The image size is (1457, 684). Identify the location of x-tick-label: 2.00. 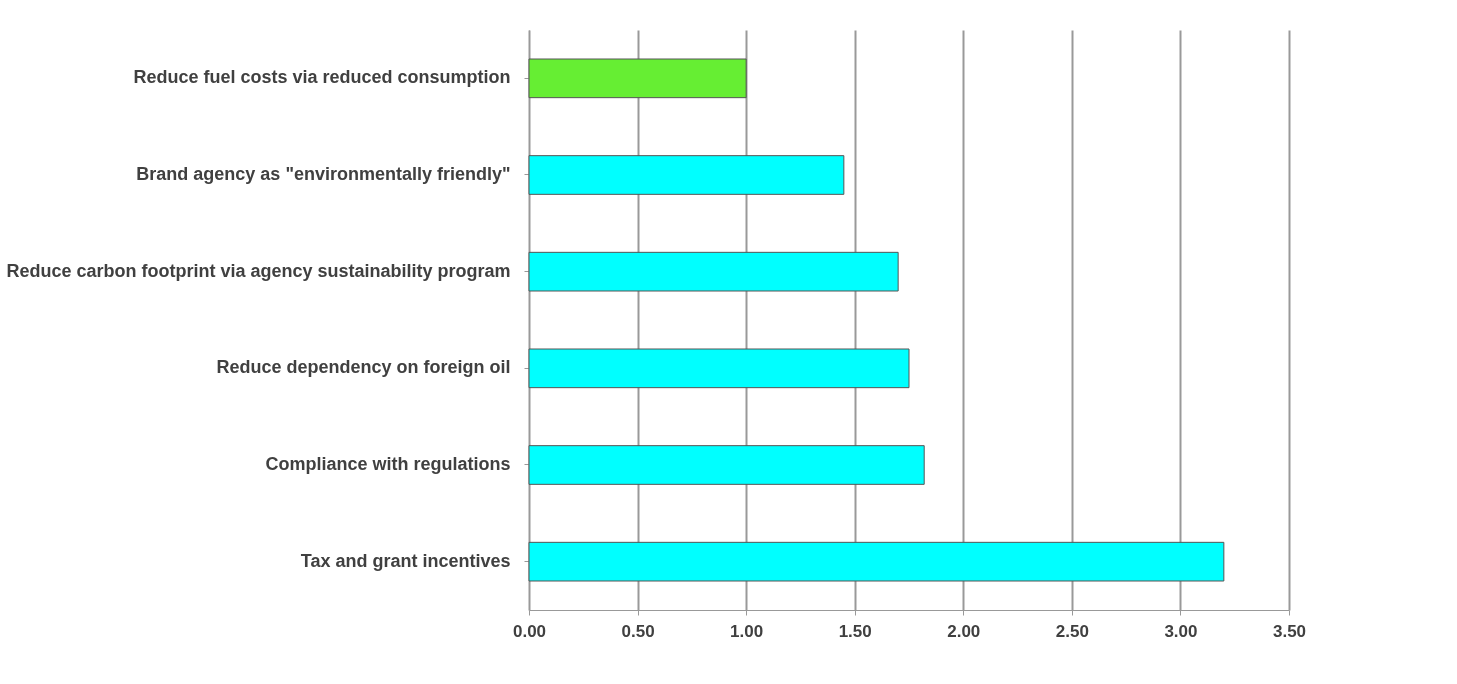
(964, 631).